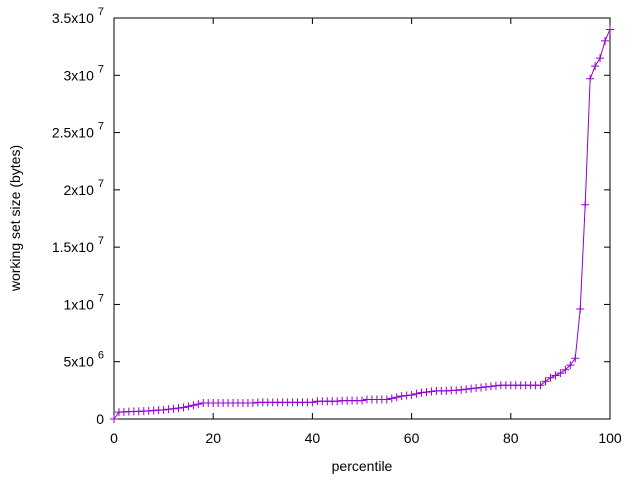 The width and height of the screenshot is (640, 480). What do you see at coordinates (362, 466) in the screenshot?
I see `x-axis-label: percentile` at bounding box center [362, 466].